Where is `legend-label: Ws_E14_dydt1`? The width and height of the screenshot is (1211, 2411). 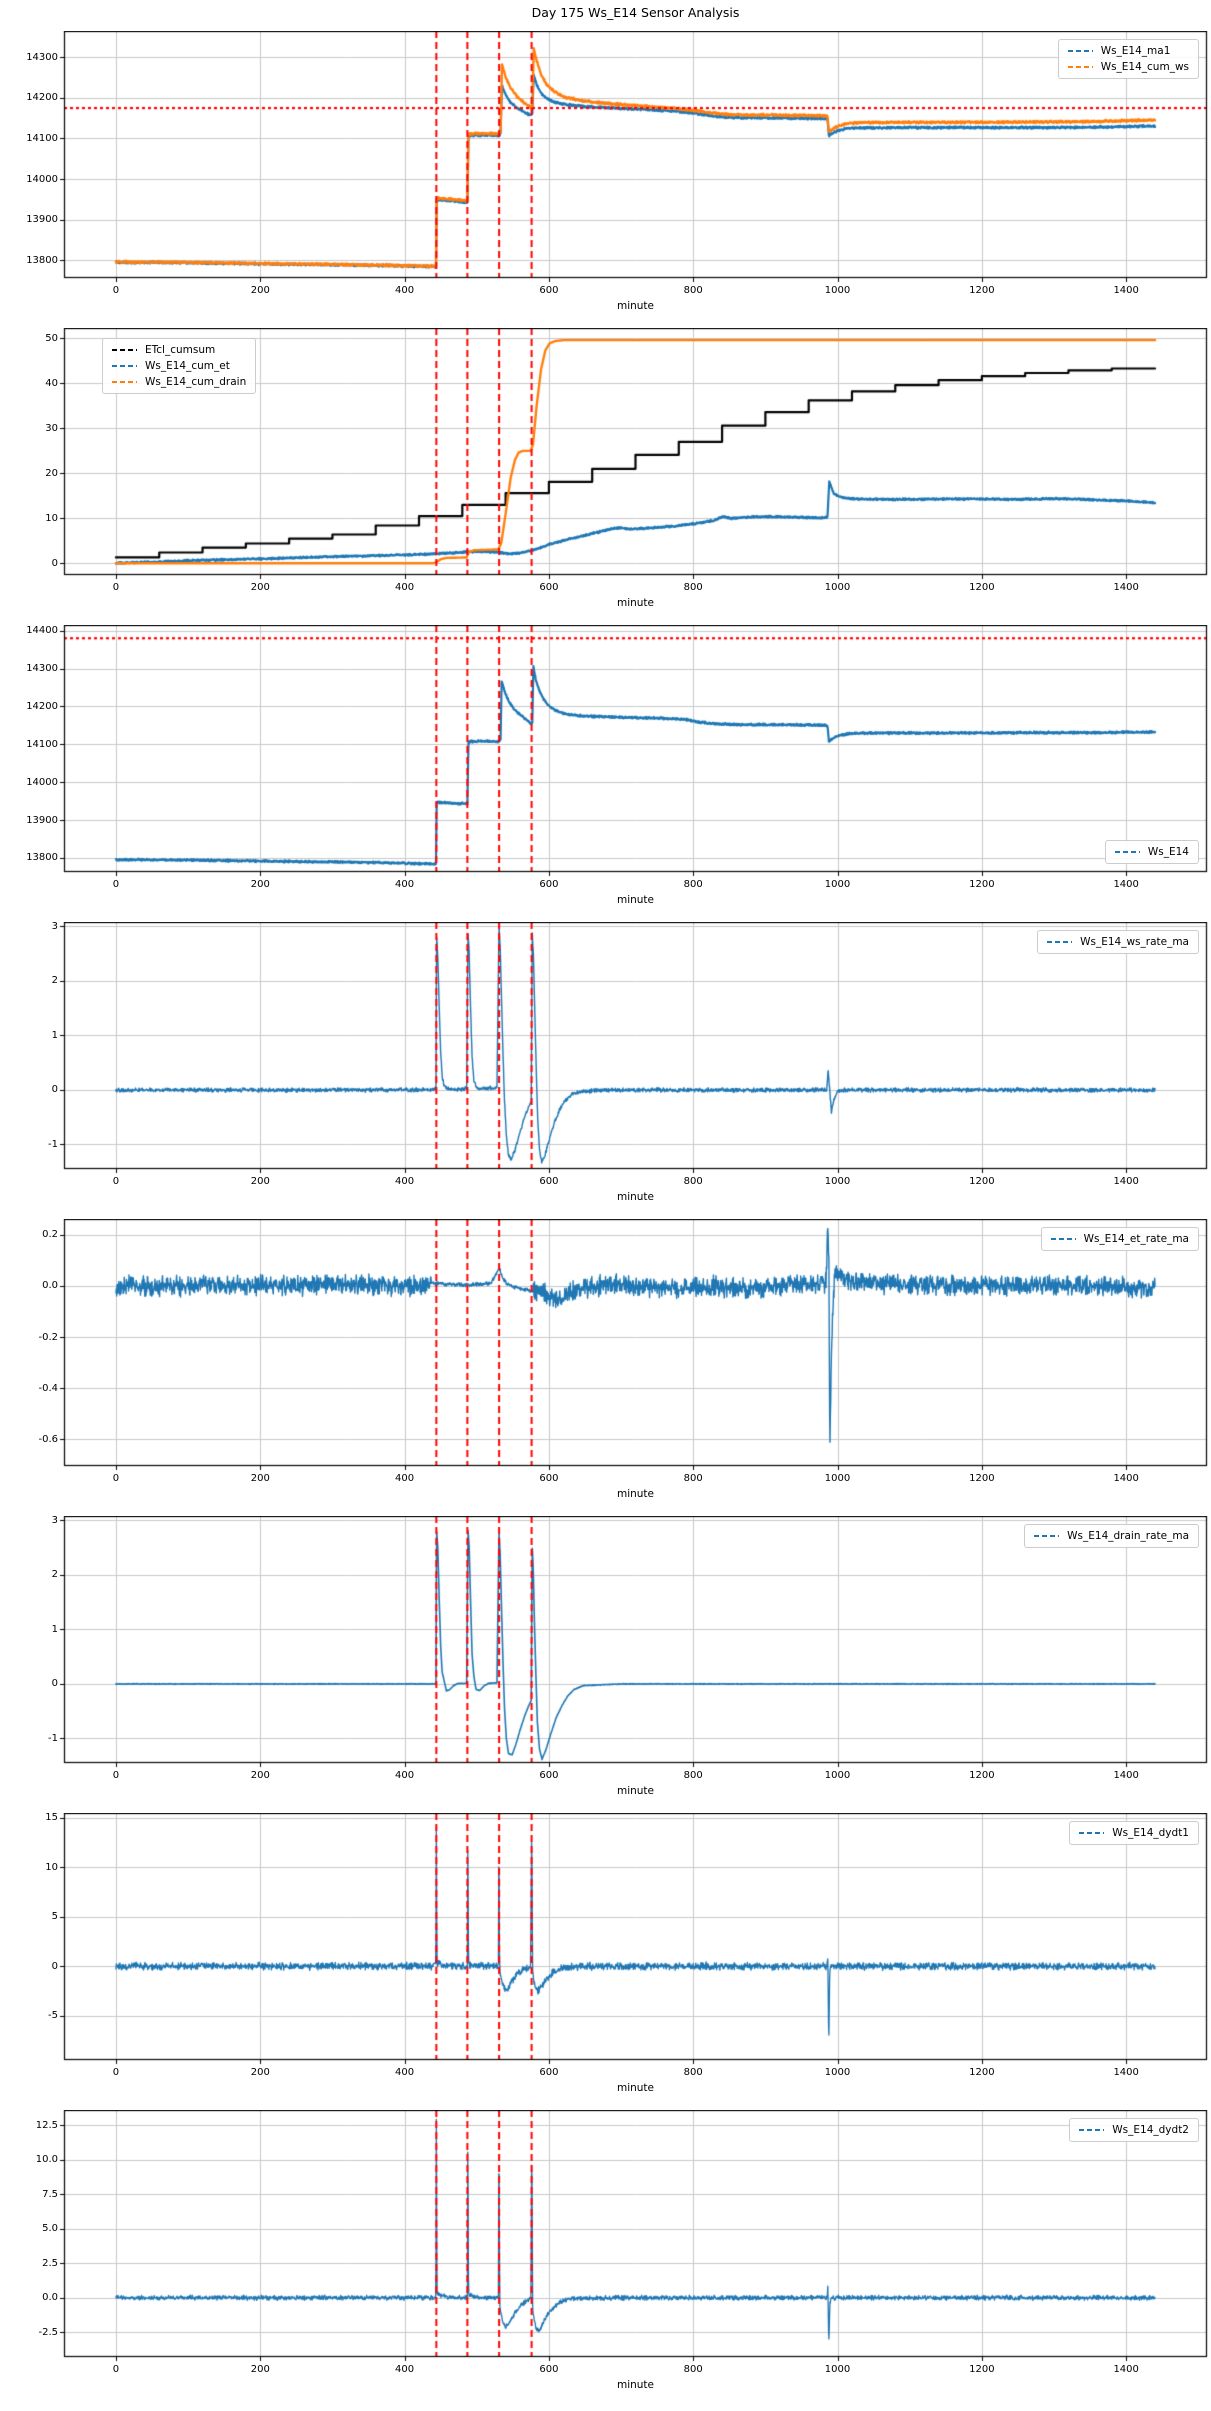
legend-label: Ws_E14_dydt1 is located at coordinates (1150, 1833).